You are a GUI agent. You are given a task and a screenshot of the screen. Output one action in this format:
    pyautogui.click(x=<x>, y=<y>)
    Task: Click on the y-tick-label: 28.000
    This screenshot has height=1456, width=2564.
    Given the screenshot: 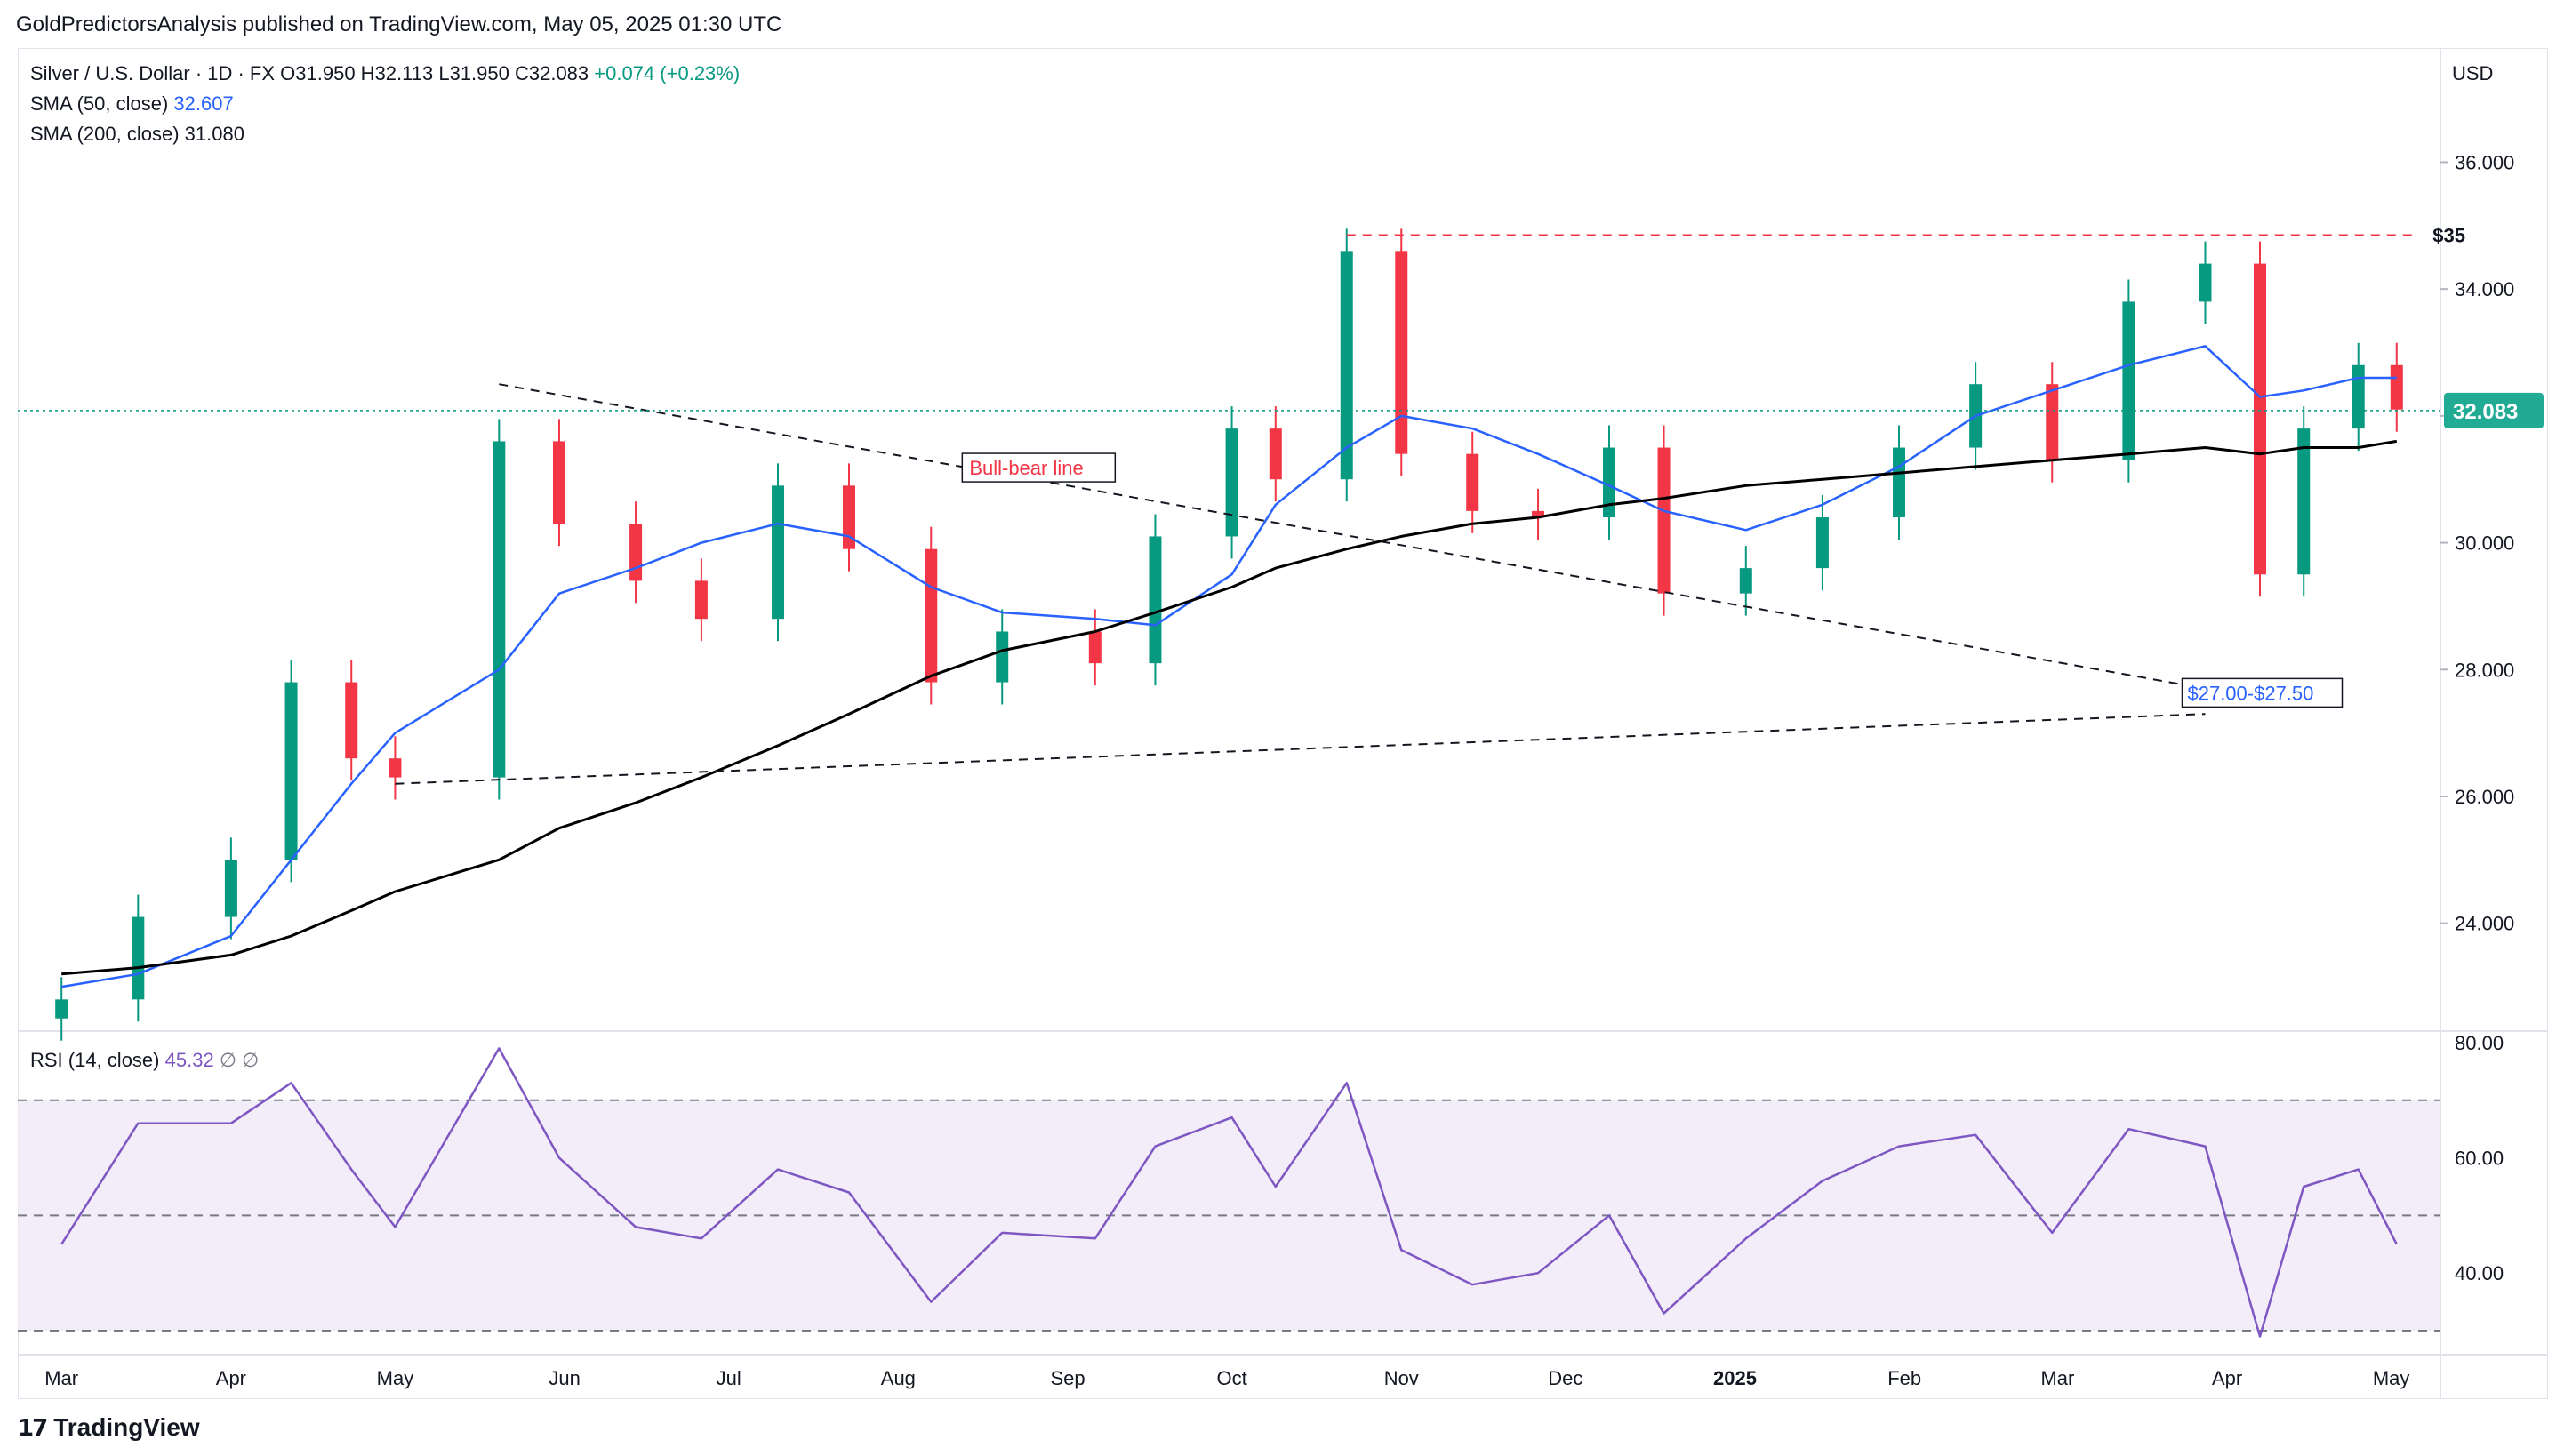 What is the action you would take?
    pyautogui.click(x=2484, y=670)
    